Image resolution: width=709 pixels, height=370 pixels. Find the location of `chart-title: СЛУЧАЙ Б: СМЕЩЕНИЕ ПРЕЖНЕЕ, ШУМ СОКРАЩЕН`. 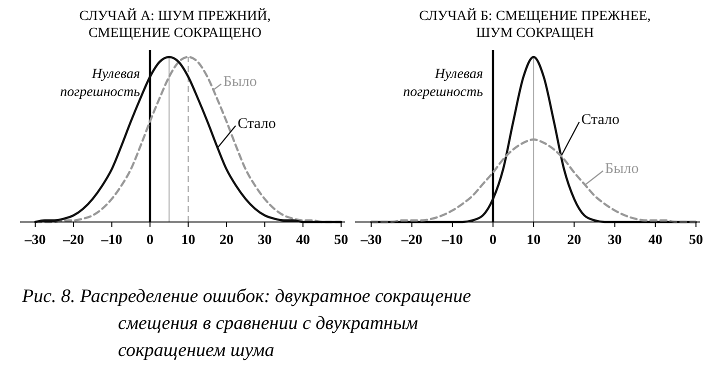

chart-title: СЛУЧАЙ Б: СМЕЩЕНИЕ ПРЕЖНЕЕ, ШУМ СОКРАЩЕН is located at coordinates (535, 24).